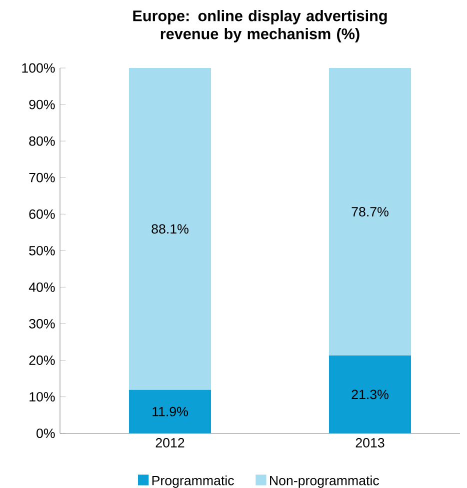  Describe the element at coordinates (324, 481) in the screenshot. I see `legend-label: Non-programmatic` at that location.